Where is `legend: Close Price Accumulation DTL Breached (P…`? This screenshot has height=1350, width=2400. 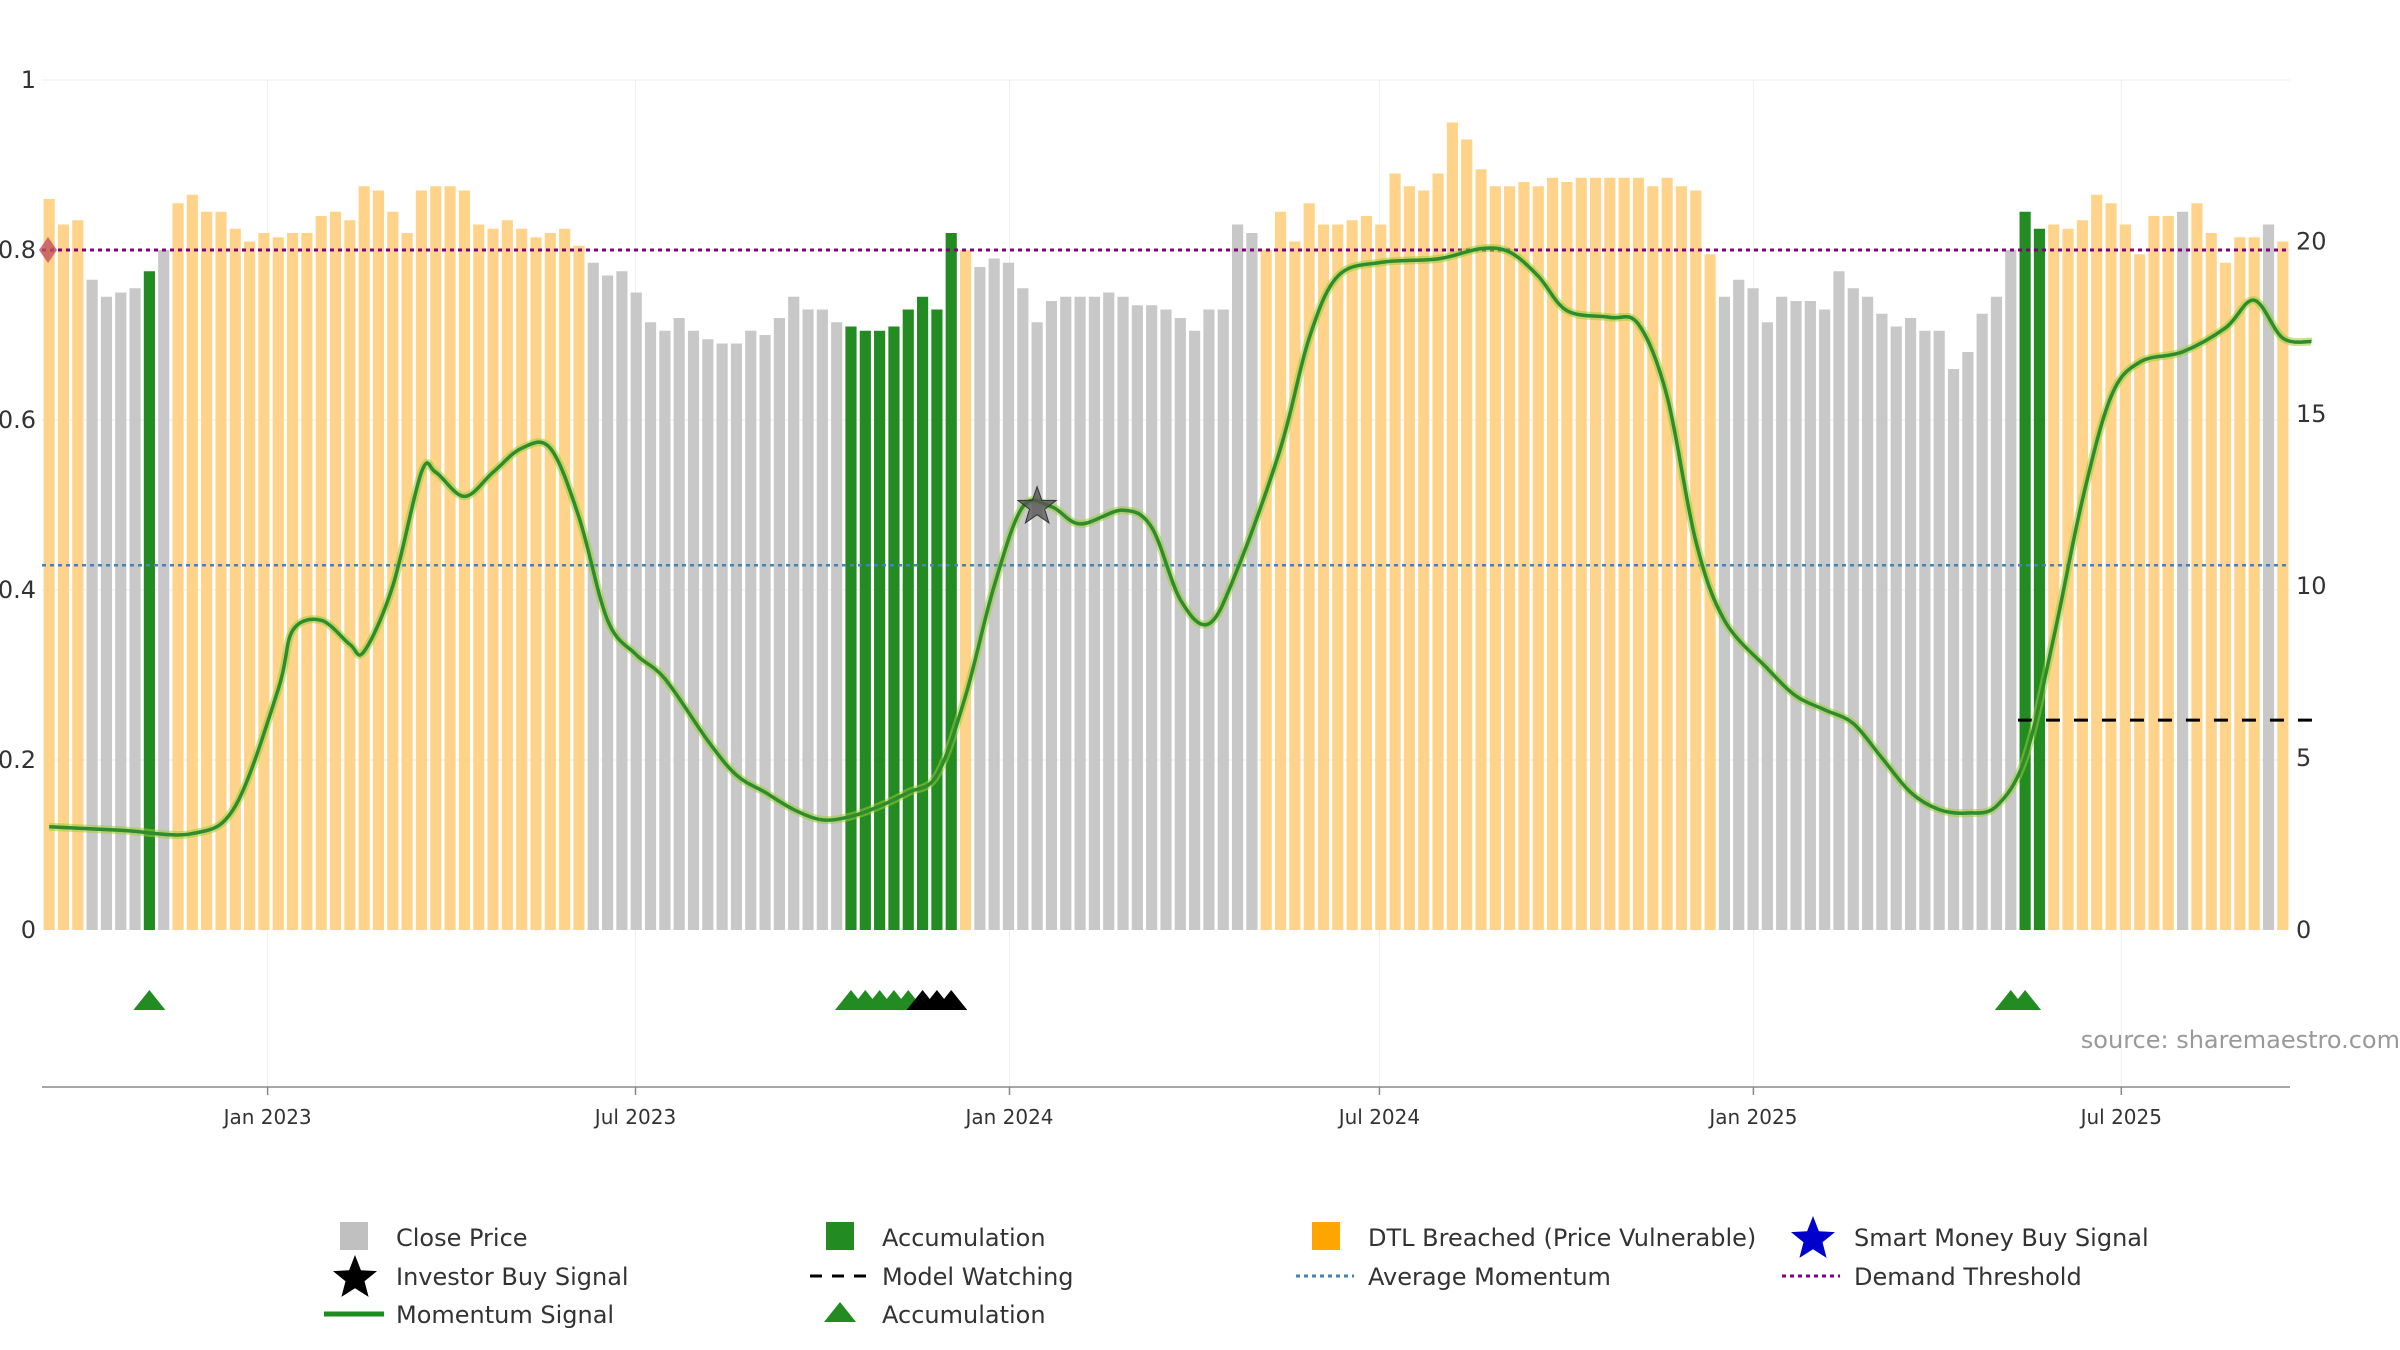 legend: Close Price Accumulation DTL Breached (P… is located at coordinates (1236, 1272).